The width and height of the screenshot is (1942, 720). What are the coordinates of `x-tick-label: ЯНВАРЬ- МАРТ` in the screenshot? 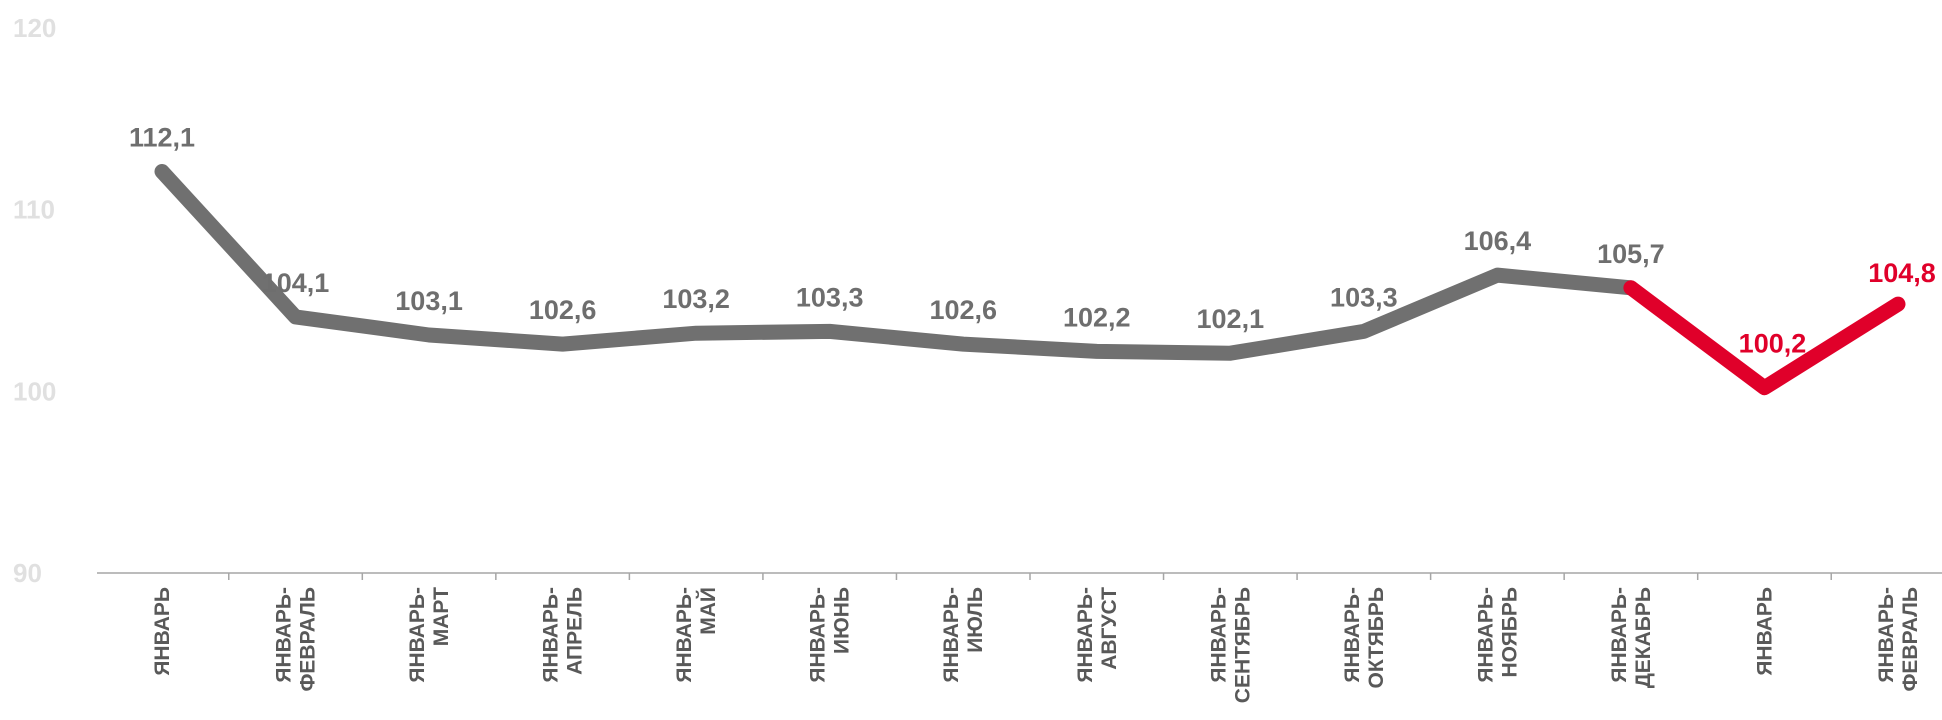 It's located at (429, 635).